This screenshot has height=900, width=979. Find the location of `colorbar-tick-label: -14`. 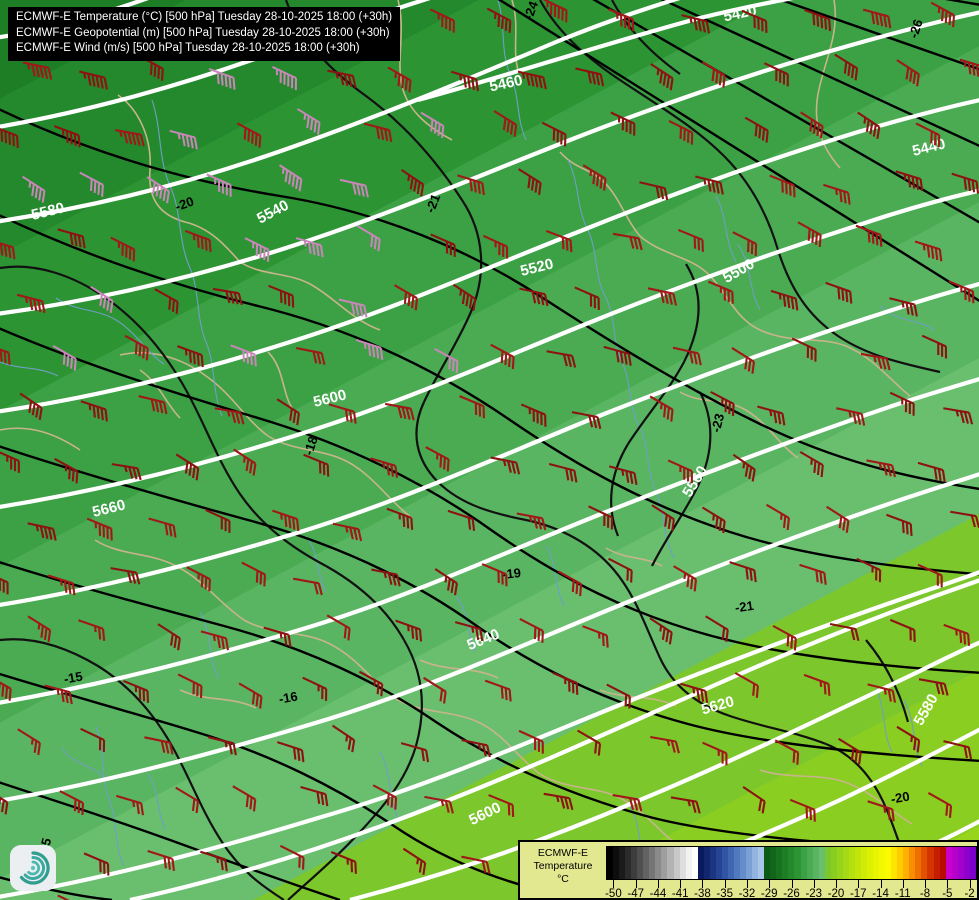

colorbar-tick-label: -14 is located at coordinates (880, 894).